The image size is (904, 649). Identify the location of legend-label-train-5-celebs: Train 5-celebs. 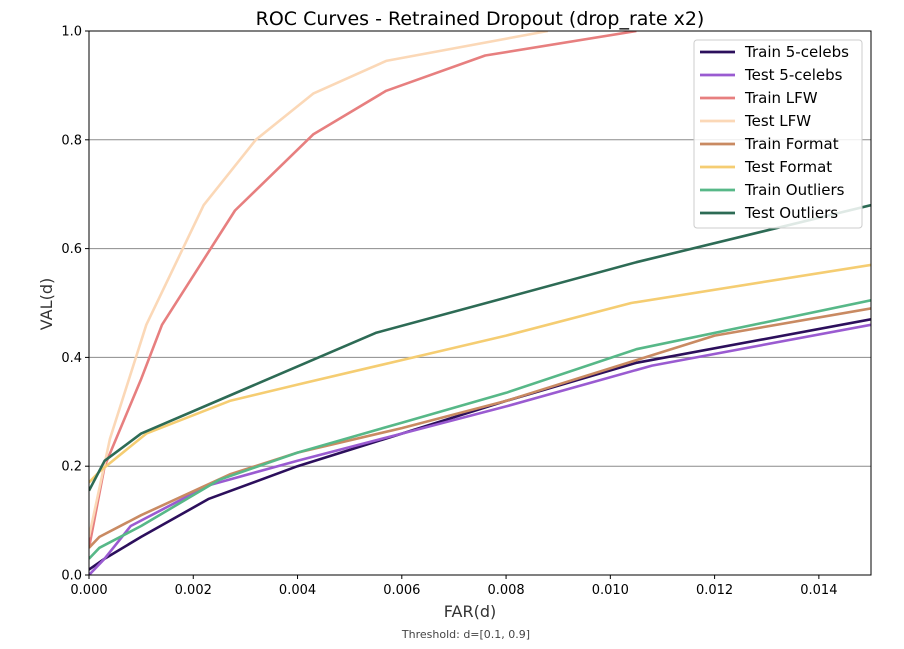
(796, 52).